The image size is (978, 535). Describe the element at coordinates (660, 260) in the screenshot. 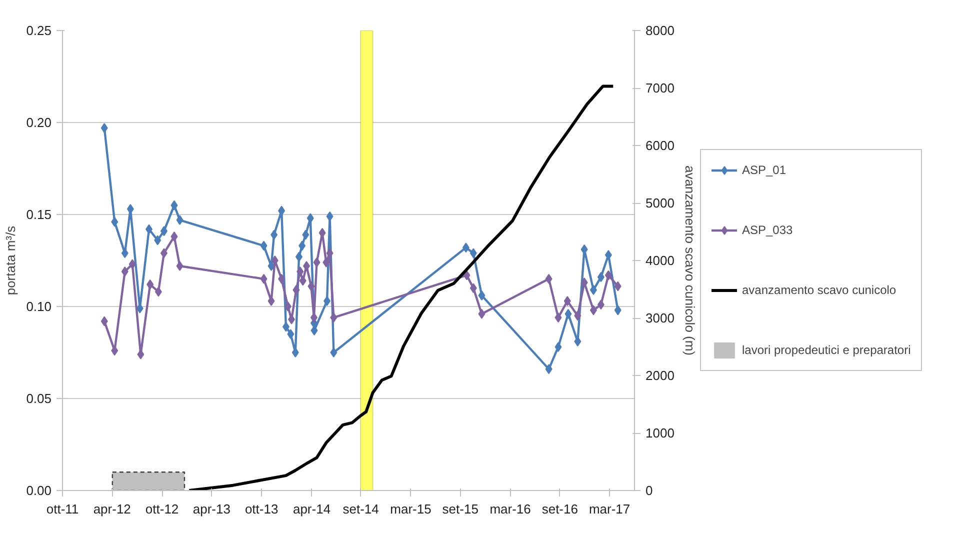

I see `y2-tick-label: 4000` at that location.